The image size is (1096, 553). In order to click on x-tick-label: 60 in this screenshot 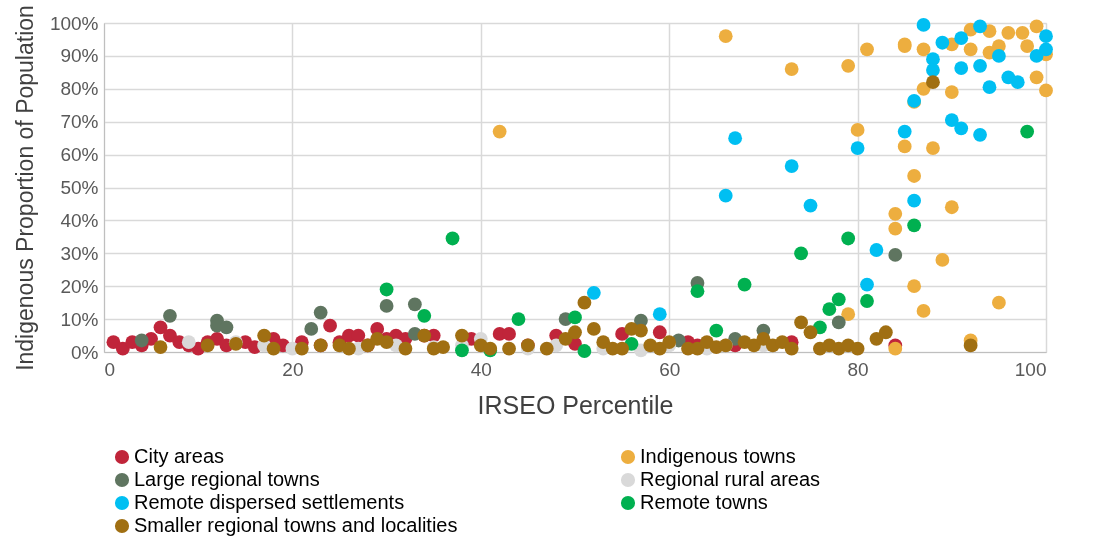, I will do `click(670, 369)`.